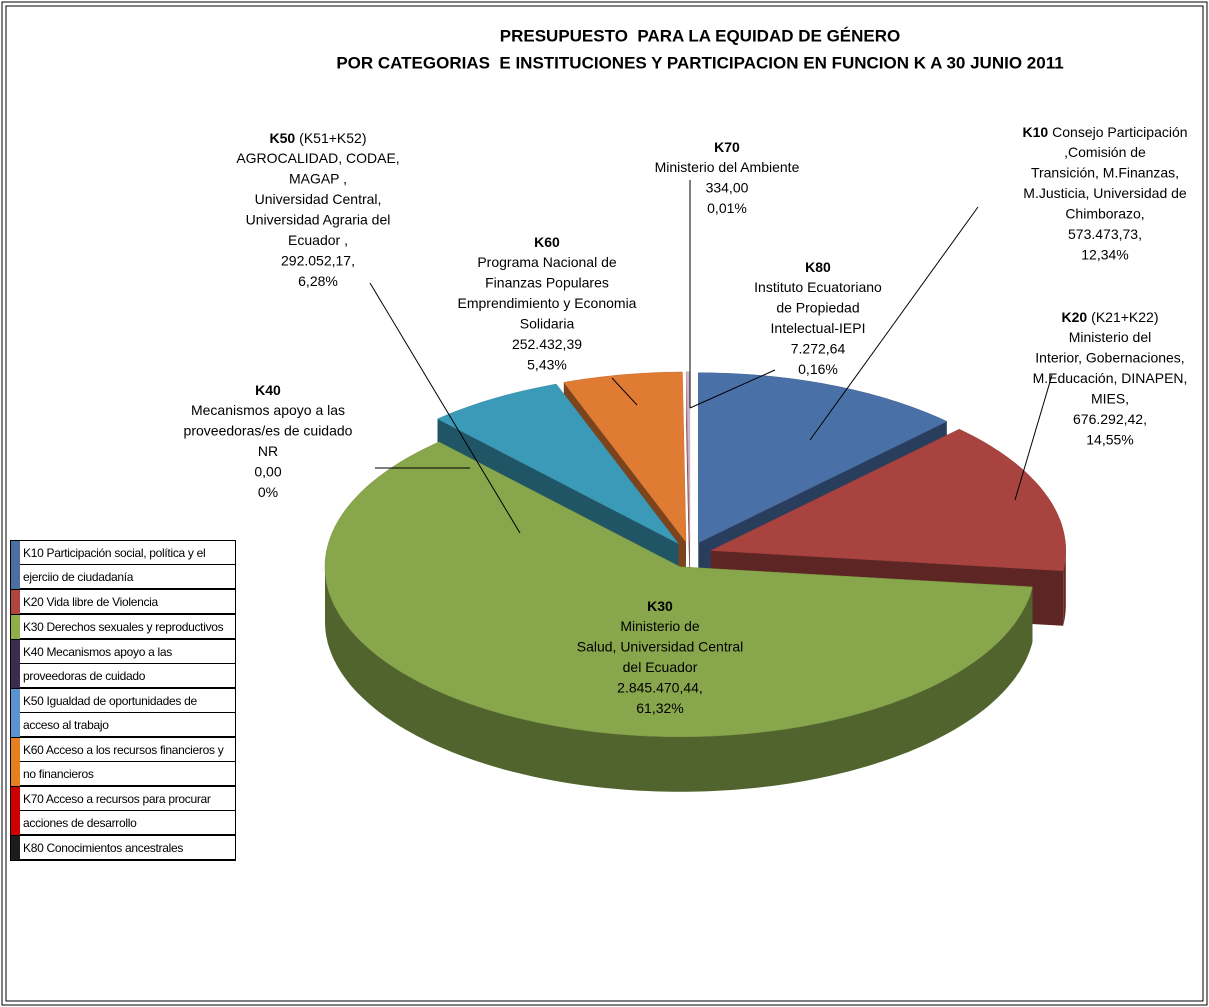 The height and width of the screenshot is (1007, 1209). Describe the element at coordinates (818, 287) in the screenshot. I see `data-label-line: Instituto Ecuatoriano` at that location.